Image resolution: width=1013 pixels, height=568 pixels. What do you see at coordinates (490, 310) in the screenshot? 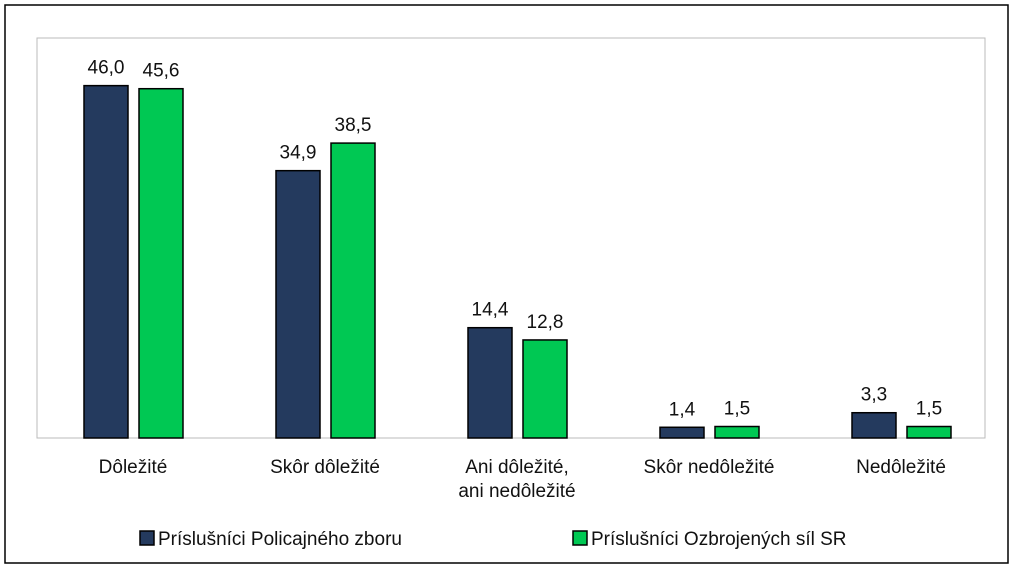
I see `value-label: 14,4` at bounding box center [490, 310].